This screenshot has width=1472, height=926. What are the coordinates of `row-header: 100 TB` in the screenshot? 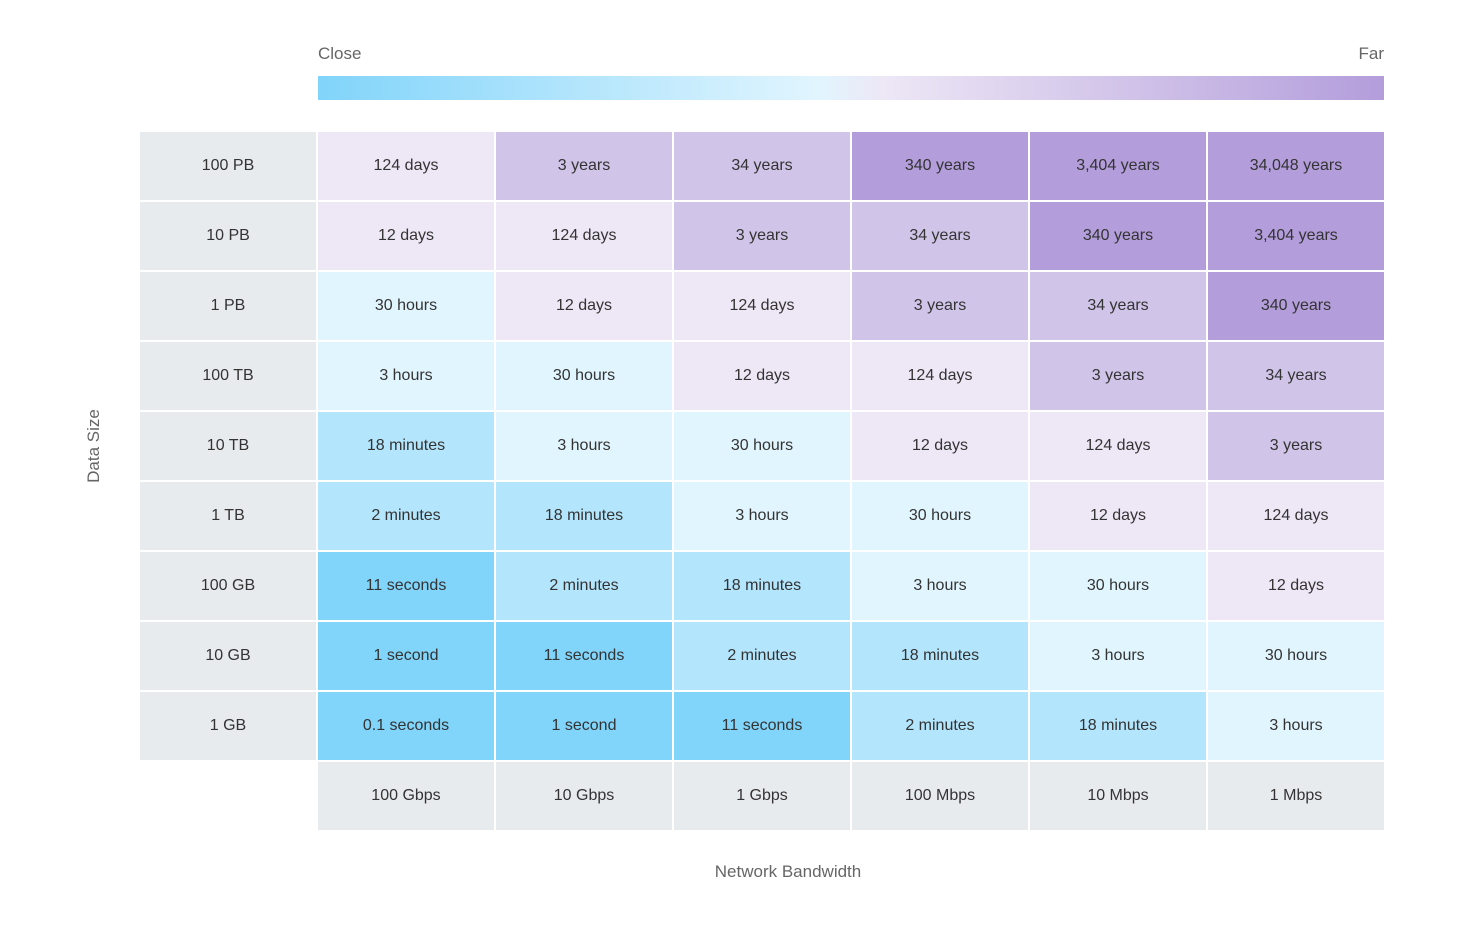 It's located at (228, 376).